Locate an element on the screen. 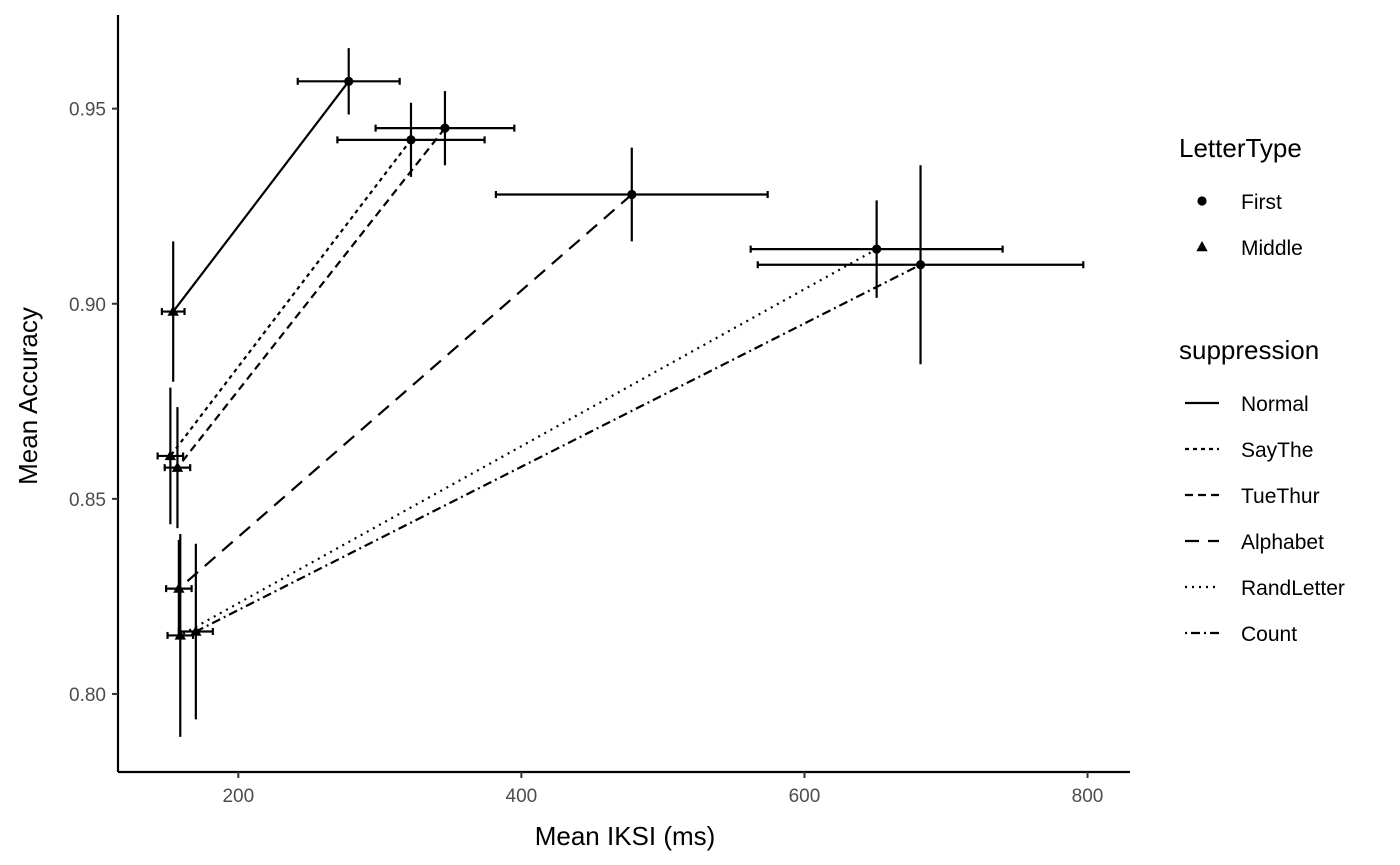 The width and height of the screenshot is (1400, 865). legend-title-lettertype: LetterType is located at coordinates (1240, 148).